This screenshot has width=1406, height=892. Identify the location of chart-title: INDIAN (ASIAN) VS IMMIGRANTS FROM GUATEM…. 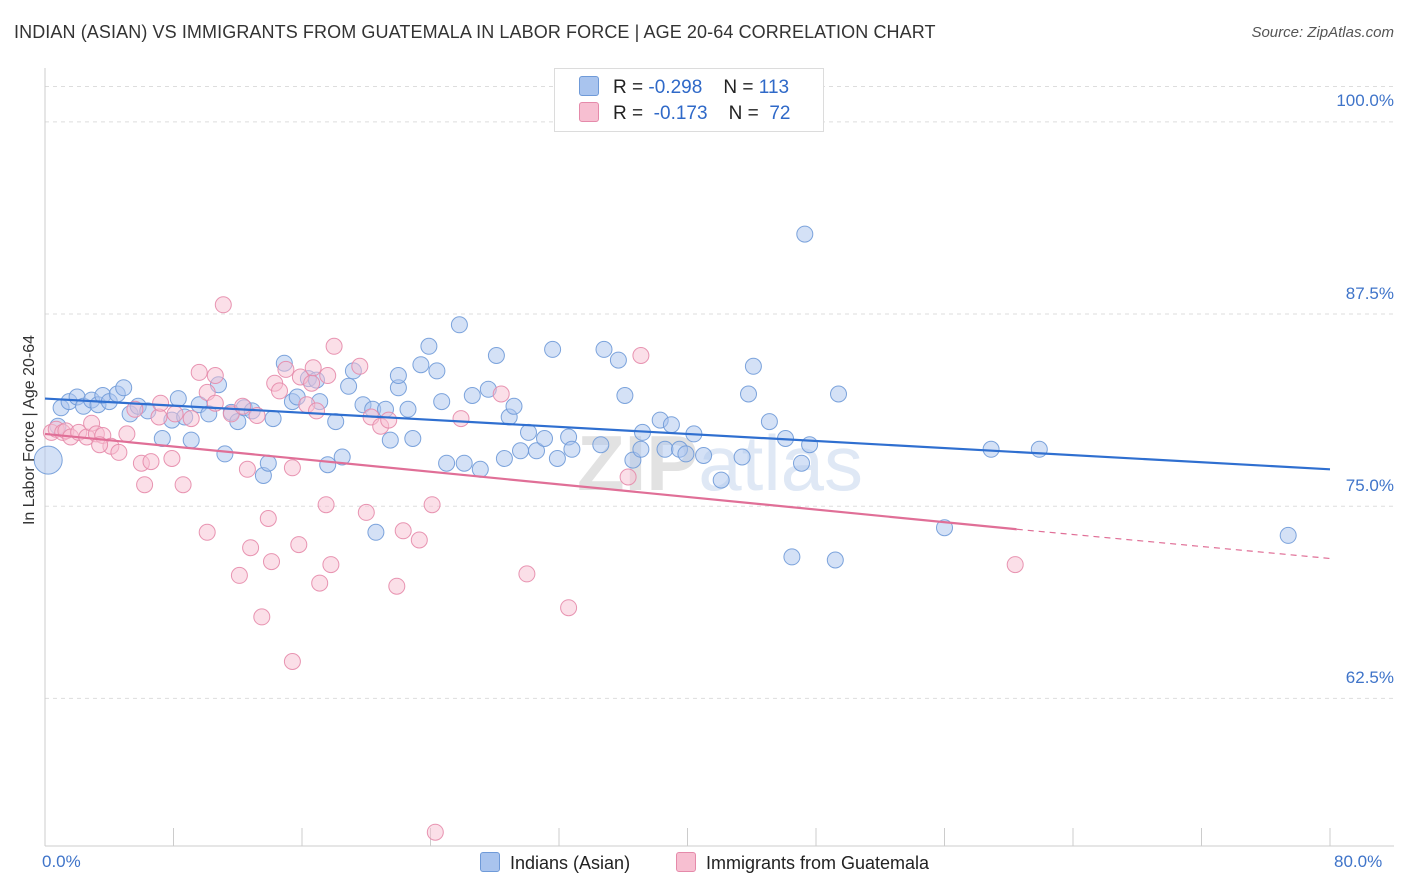
(475, 32).